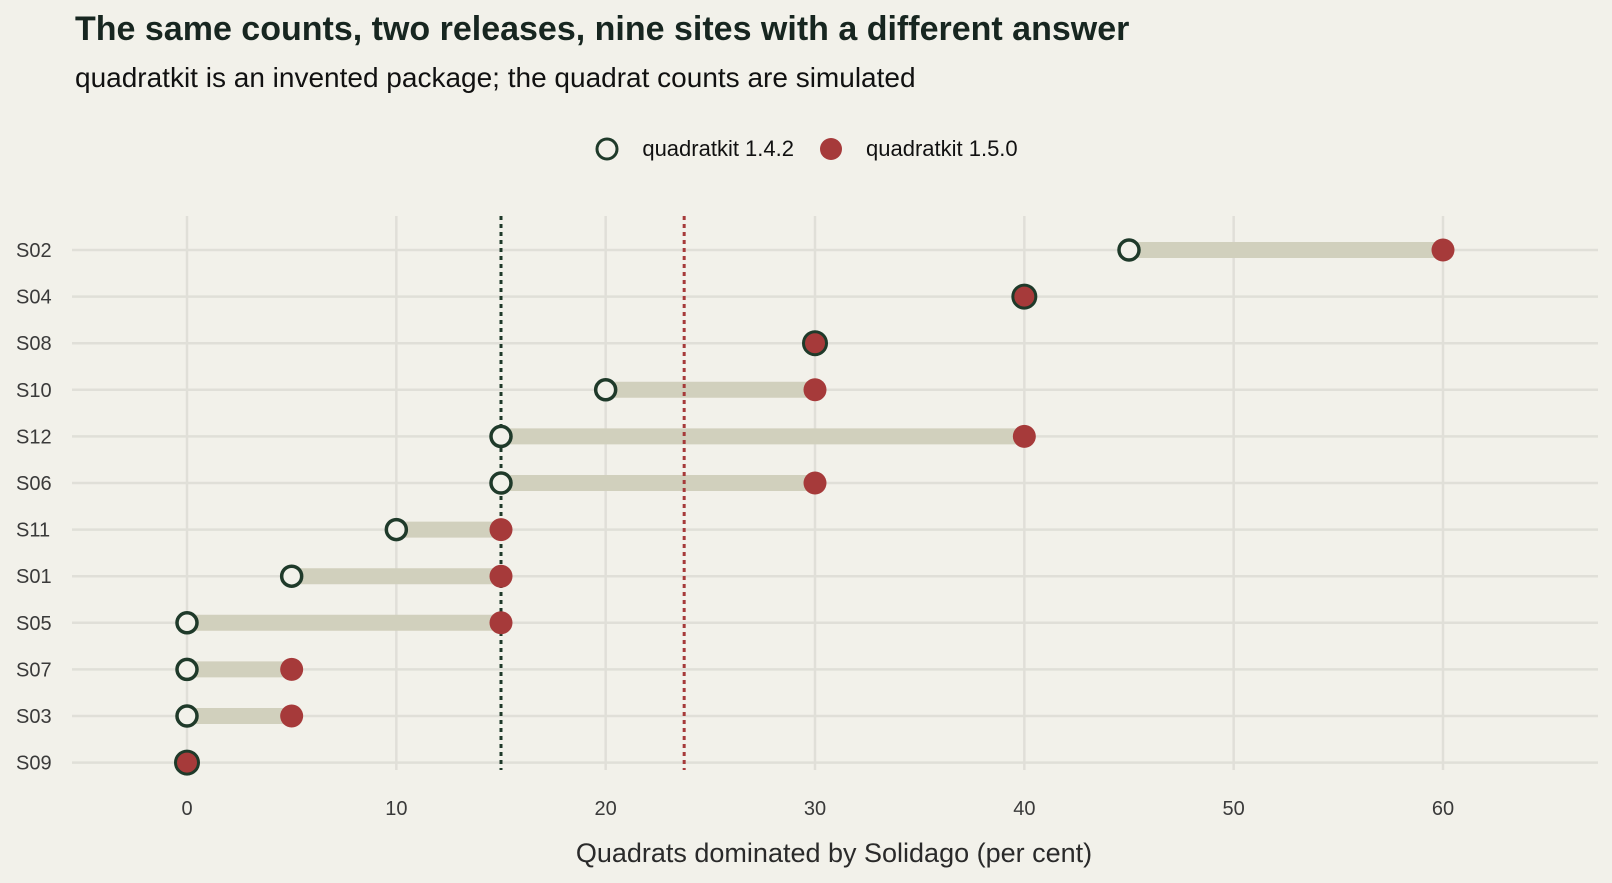  What do you see at coordinates (34, 437) in the screenshot?
I see `y-tick-label-S12: S12` at bounding box center [34, 437].